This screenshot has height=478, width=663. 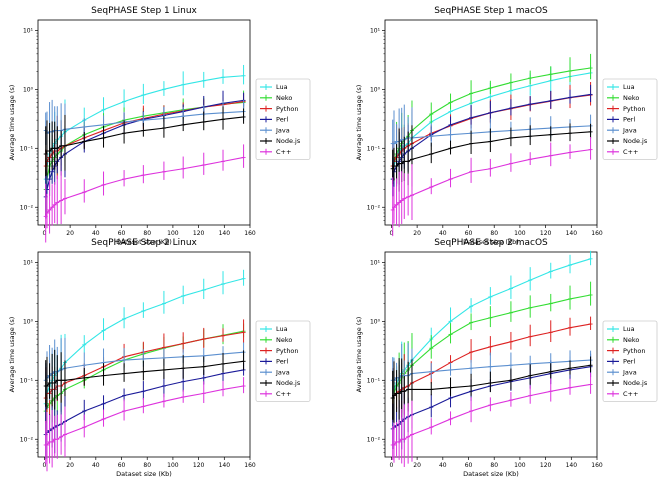 What do you see at coordinates (491, 11) in the screenshot?
I see `chart-title: SeqPHASE Step 1 macOS` at bounding box center [491, 11].